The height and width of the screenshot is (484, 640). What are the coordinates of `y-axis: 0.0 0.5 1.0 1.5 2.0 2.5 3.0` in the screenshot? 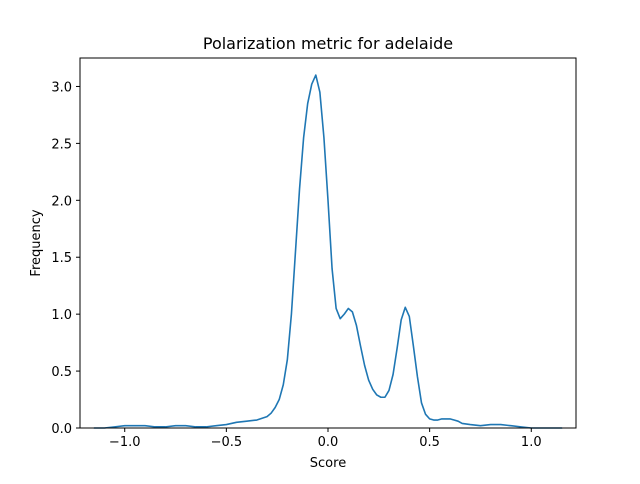 It's located at (65, 258).